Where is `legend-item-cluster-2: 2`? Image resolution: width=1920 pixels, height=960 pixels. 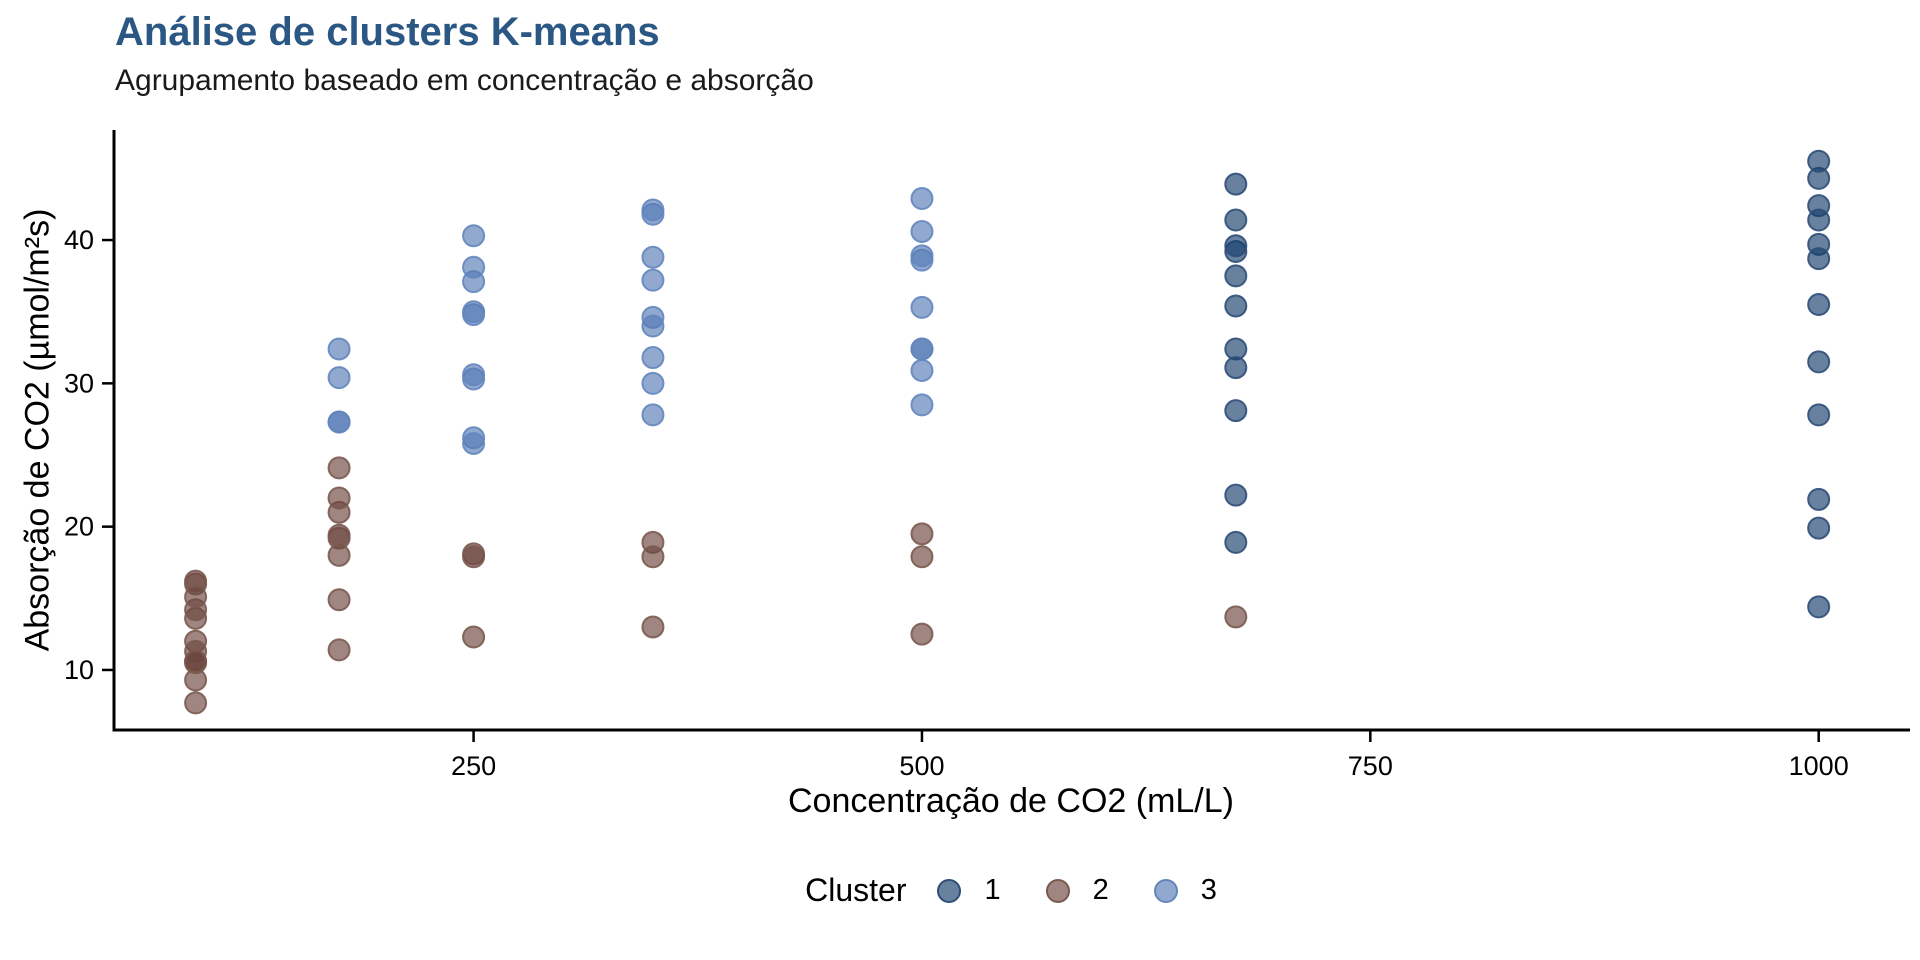
legend-item-cluster-2: 2 is located at coordinates (1077, 890).